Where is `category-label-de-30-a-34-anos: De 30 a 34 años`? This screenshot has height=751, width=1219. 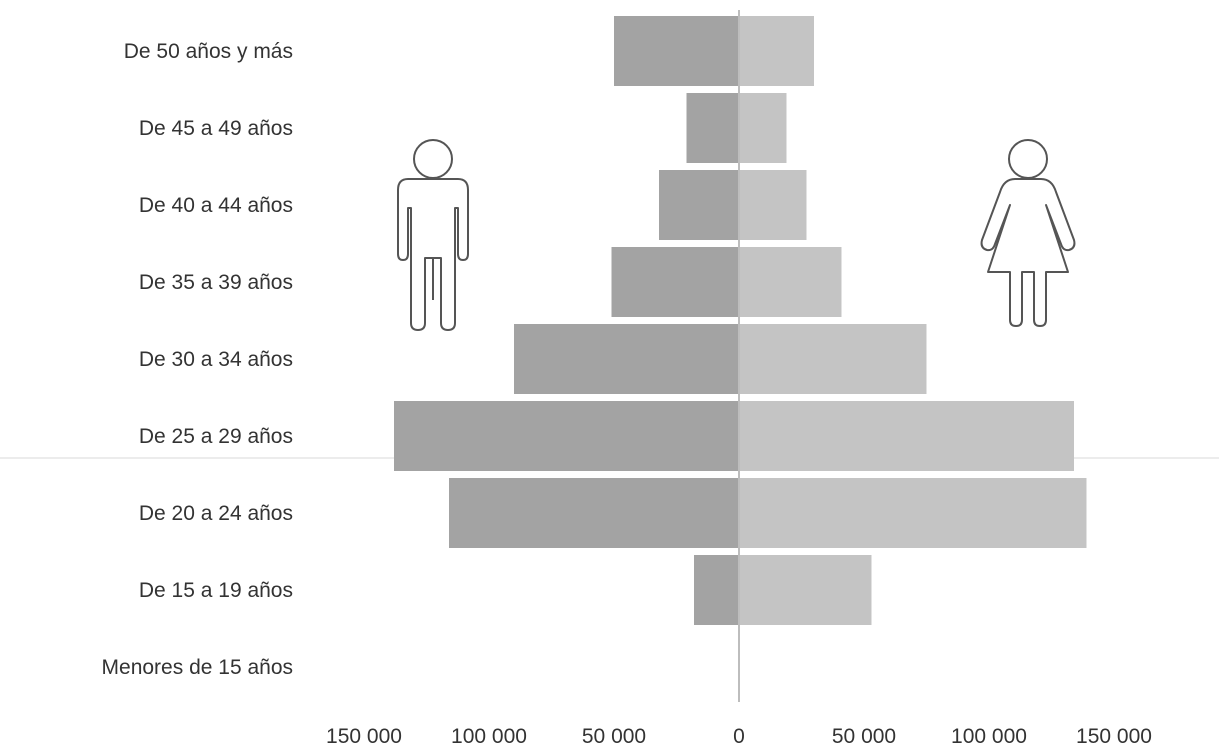 category-label-de-30-a-34-anos: De 30 a 34 años is located at coordinates (216, 359).